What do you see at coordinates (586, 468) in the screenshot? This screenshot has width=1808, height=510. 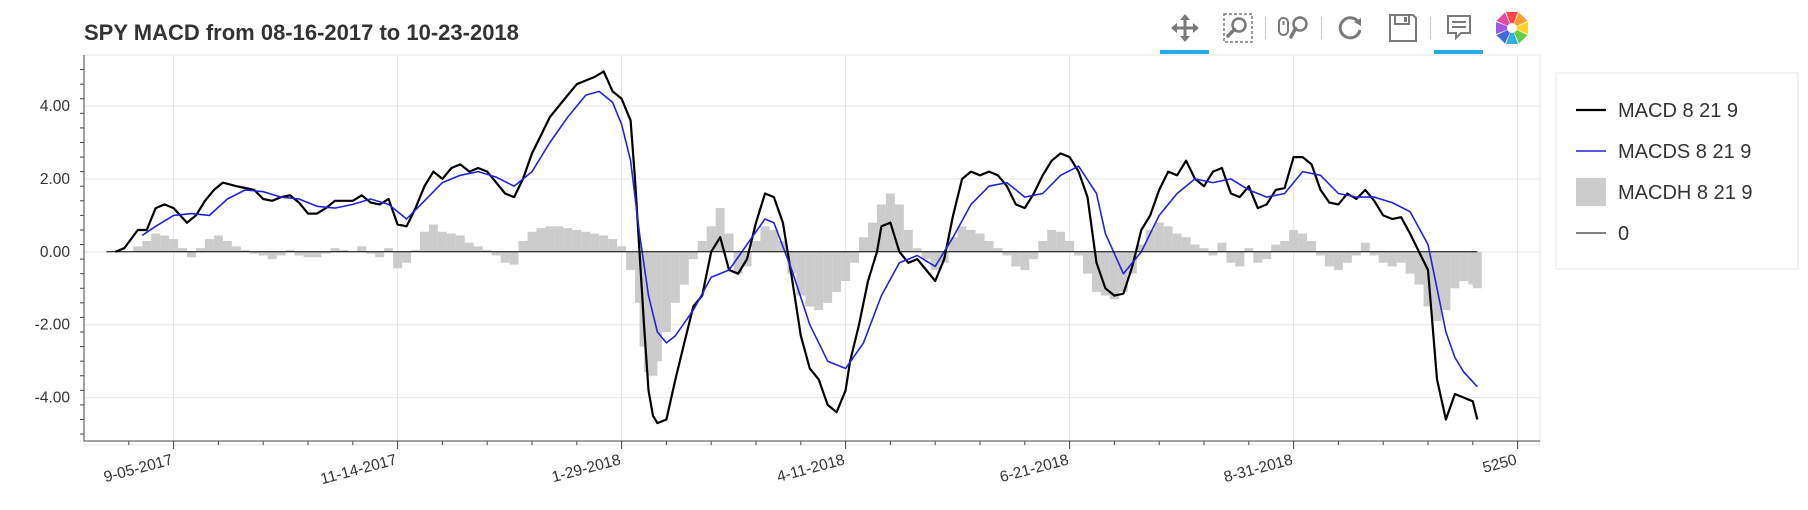 I see `x-tick-label: 1-29-2018` at bounding box center [586, 468].